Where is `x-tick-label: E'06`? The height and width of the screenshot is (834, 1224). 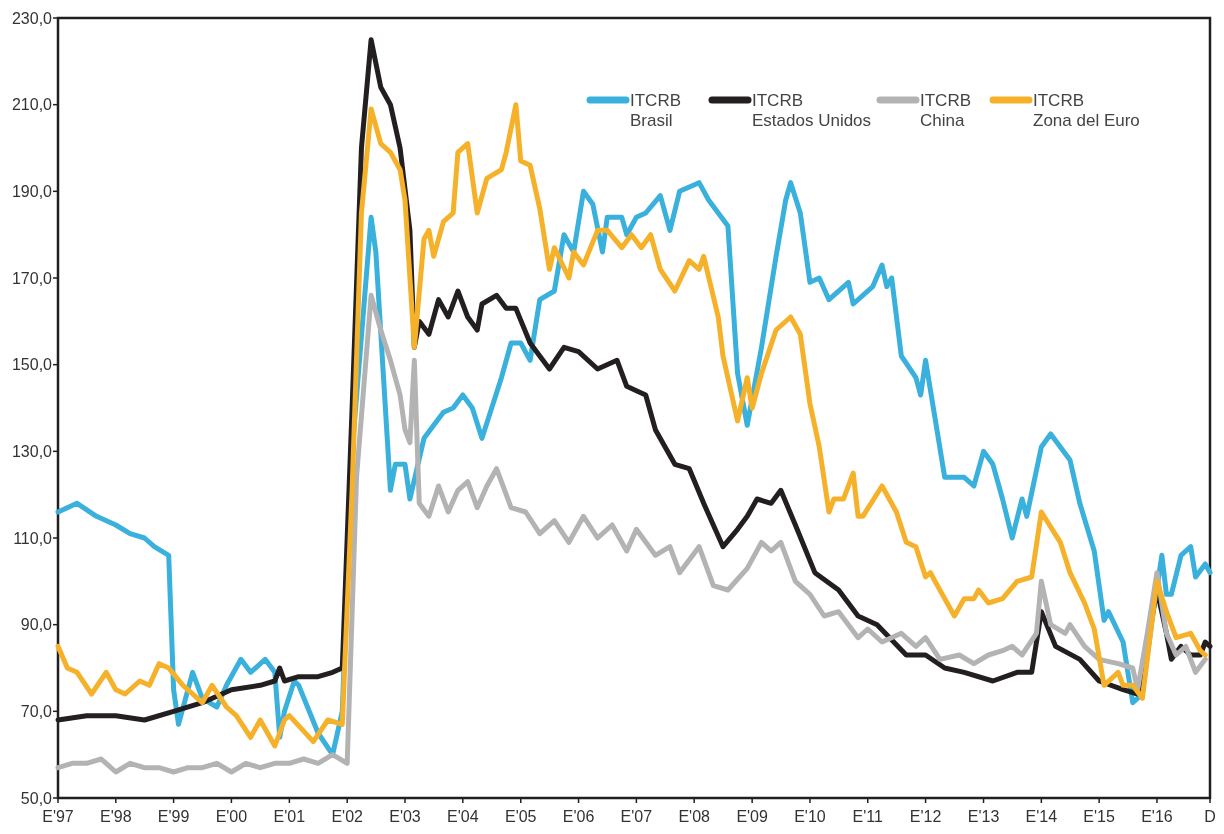 x-tick-label: E'06 is located at coordinates (578, 816).